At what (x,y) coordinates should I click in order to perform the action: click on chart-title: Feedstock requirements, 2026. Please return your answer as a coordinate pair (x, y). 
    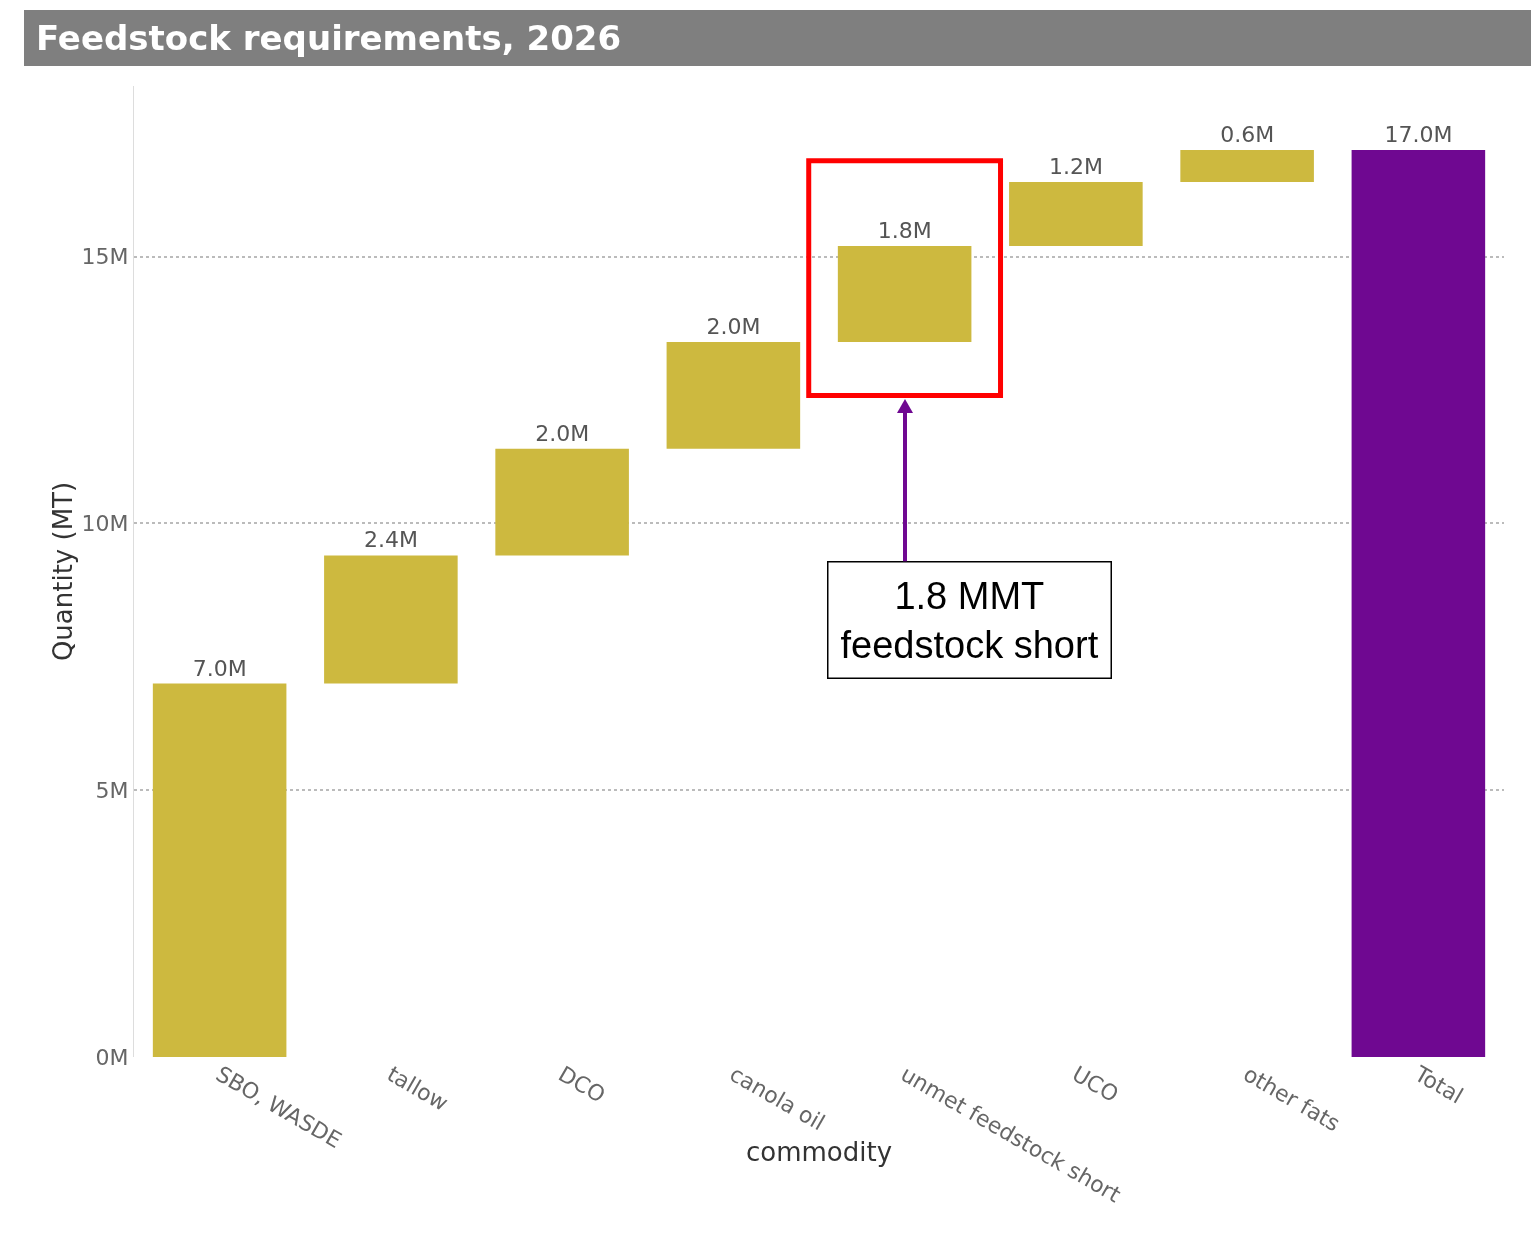
    Looking at the image, I should click on (777, 38).